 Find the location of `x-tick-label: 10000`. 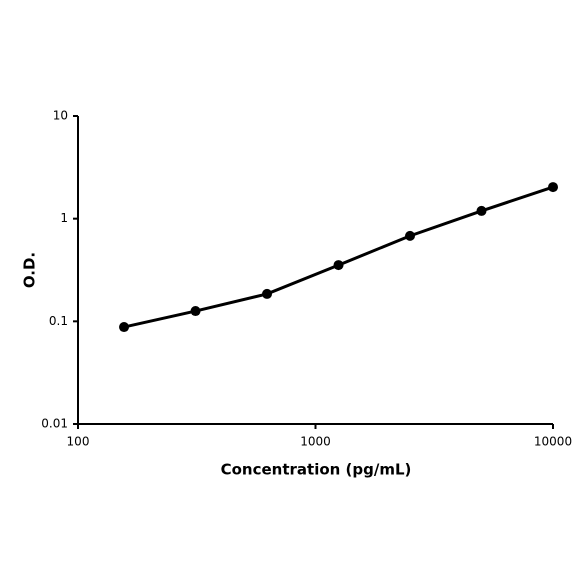

x-tick-label: 10000 is located at coordinates (553, 442).